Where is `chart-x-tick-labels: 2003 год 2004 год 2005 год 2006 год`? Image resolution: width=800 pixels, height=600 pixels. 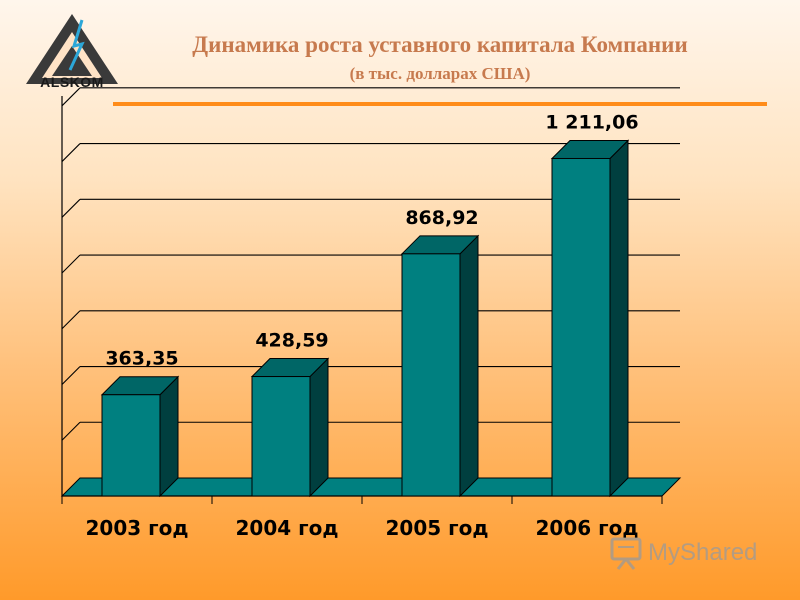
chart-x-tick-labels: 2003 год 2004 год 2005 год 2006 год is located at coordinates (362, 528).